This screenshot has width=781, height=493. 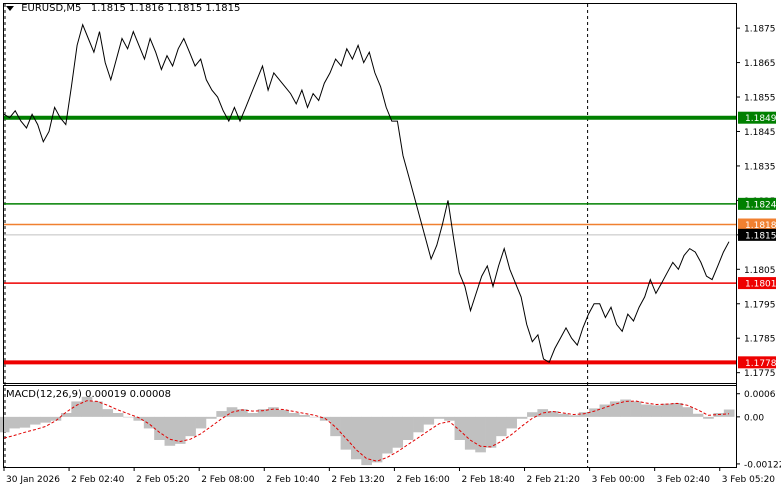 I want to click on dropdown-triangle-icon, so click(x=10, y=8).